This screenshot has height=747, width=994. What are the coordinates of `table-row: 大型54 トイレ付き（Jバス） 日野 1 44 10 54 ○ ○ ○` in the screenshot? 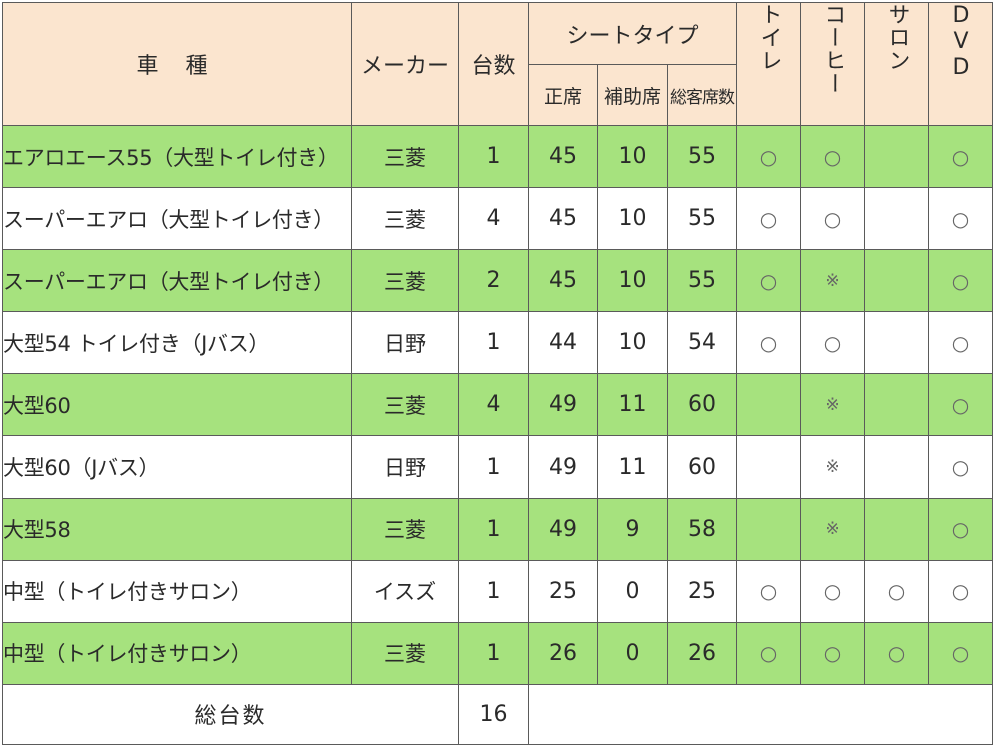 It's located at (498, 343).